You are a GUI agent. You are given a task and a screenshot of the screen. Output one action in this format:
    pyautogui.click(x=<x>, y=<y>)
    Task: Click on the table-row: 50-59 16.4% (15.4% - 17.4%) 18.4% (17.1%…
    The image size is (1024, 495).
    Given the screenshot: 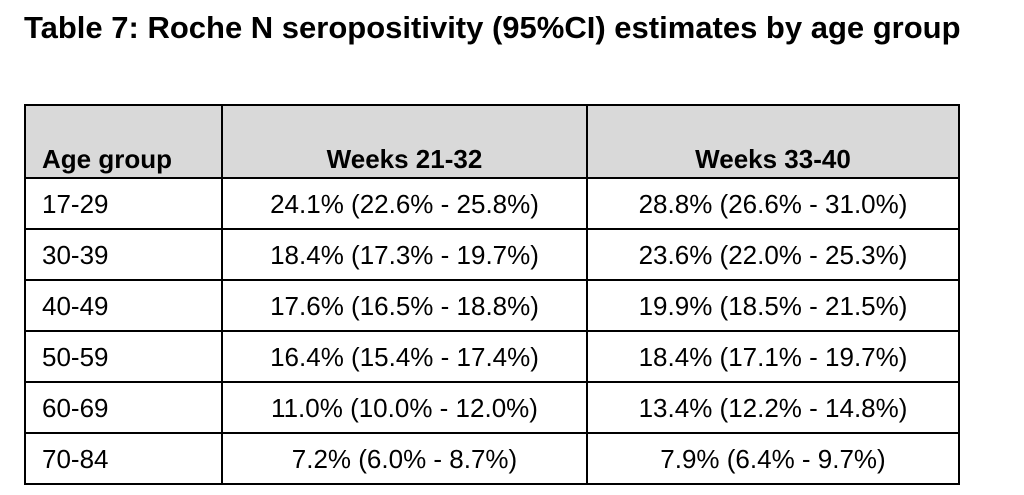 What is the action you would take?
    pyautogui.click(x=492, y=356)
    